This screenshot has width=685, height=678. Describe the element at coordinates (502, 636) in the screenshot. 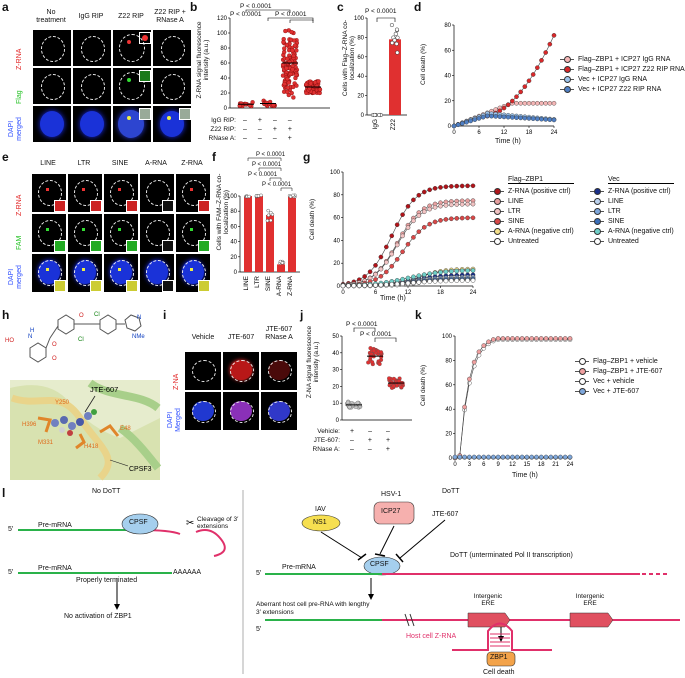

I see `l-z-rna-hairpin` at that location.